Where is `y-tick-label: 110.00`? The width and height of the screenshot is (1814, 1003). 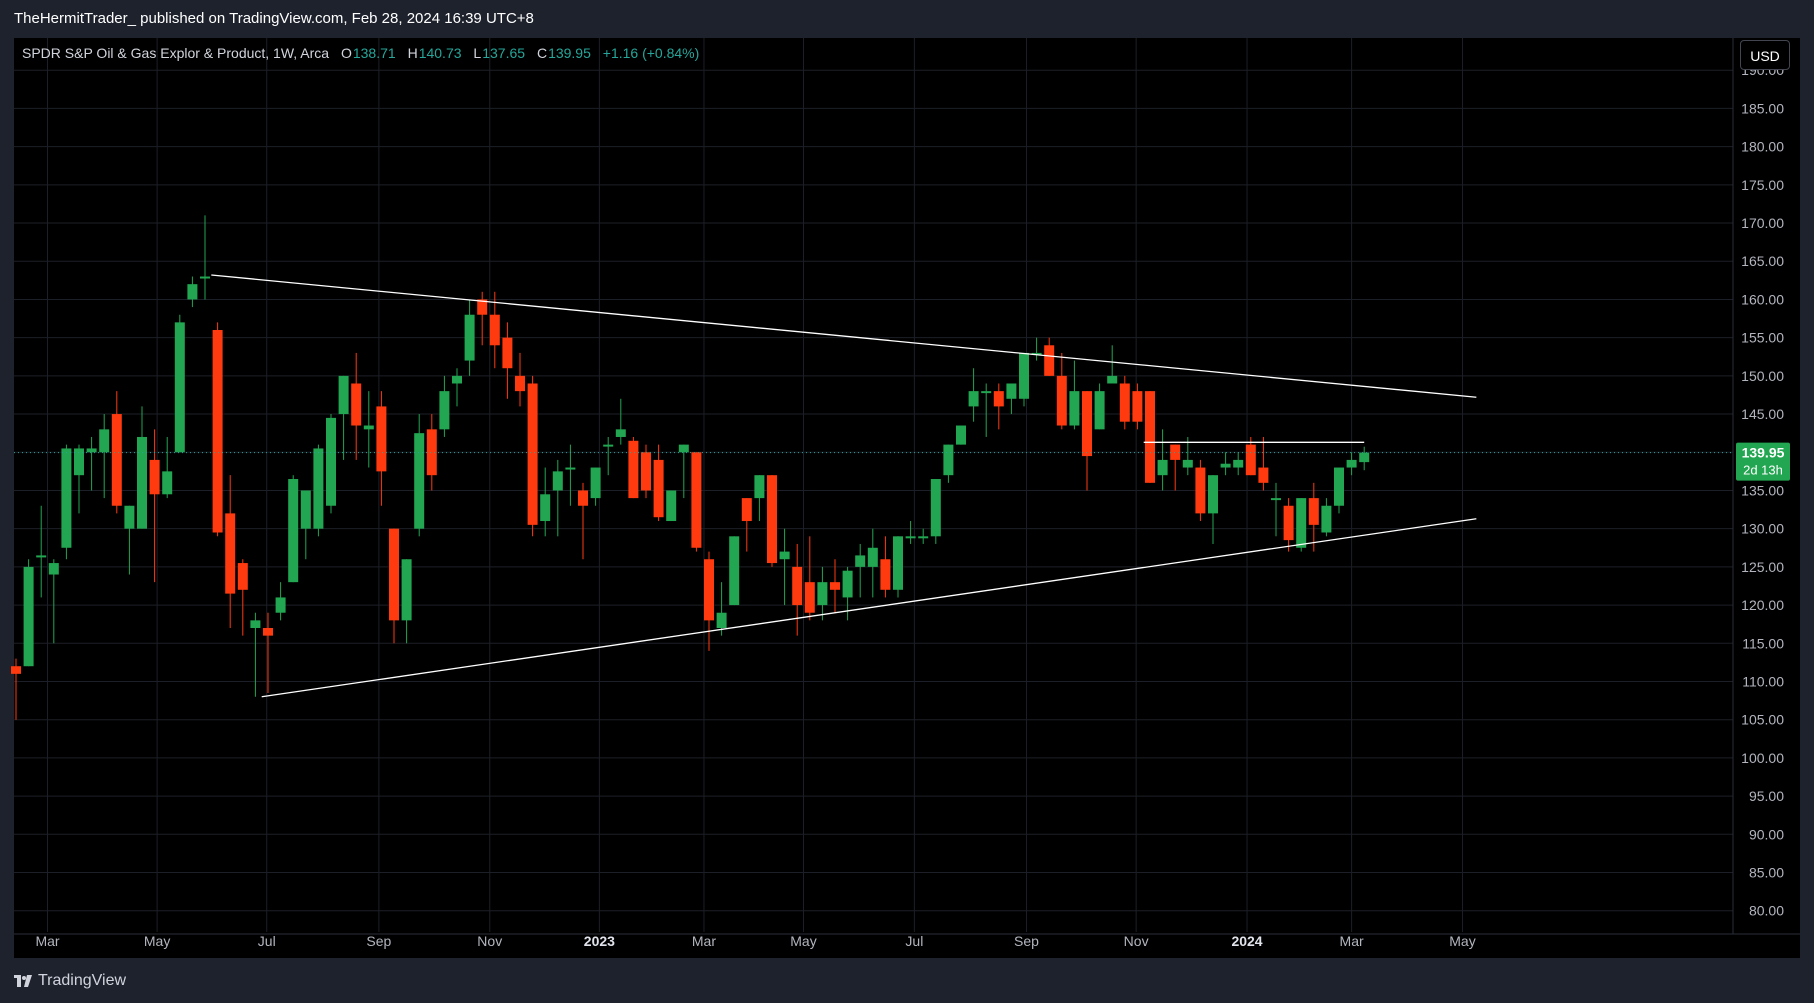
y-tick-label: 110.00 is located at coordinates (1763, 681).